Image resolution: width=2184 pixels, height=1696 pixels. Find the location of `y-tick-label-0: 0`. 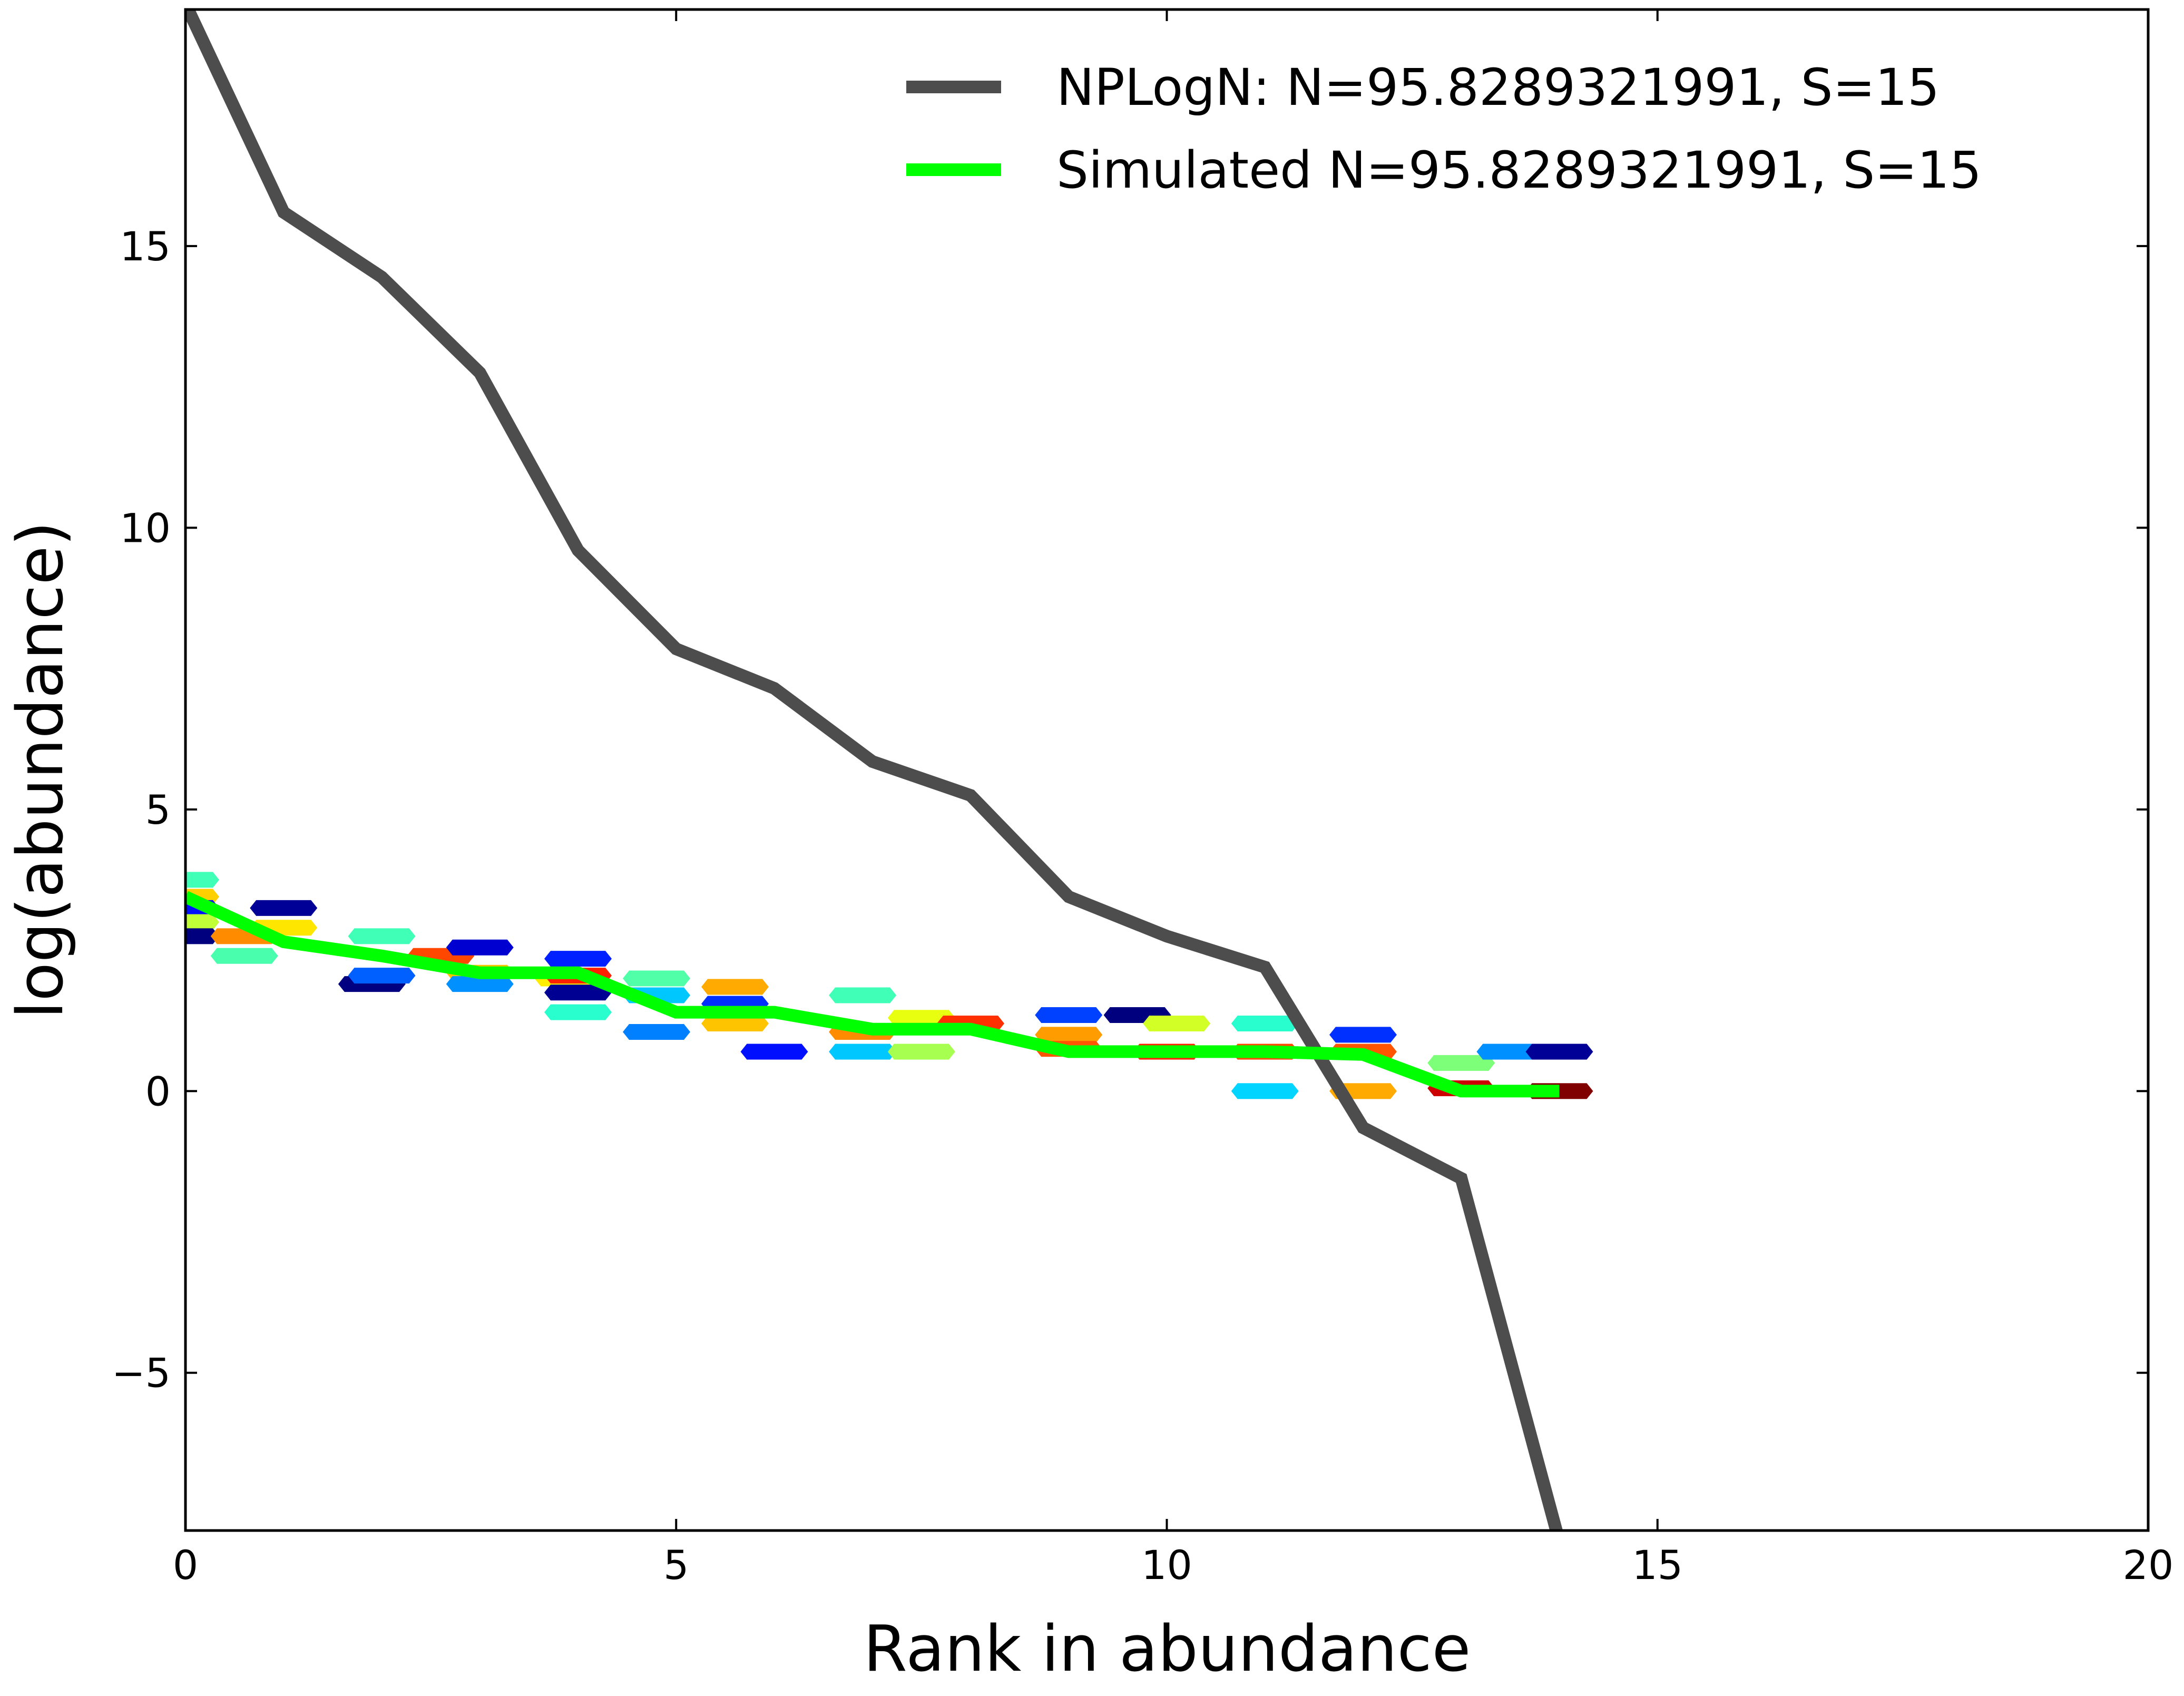

y-tick-label-0: 0 is located at coordinates (158, 1091).